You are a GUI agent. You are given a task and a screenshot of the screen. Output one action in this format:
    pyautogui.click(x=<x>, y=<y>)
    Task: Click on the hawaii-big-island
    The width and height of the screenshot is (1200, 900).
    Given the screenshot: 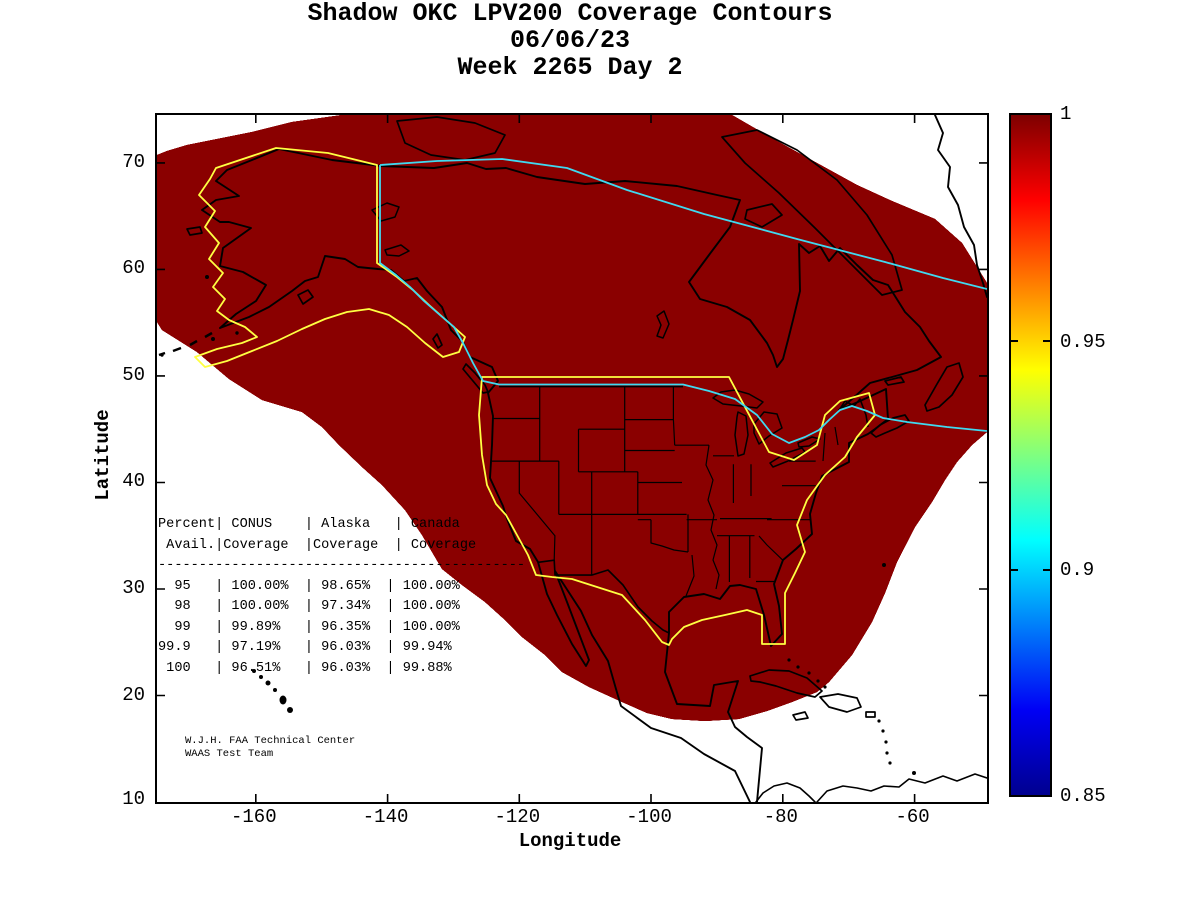 What is the action you would take?
    pyautogui.click(x=290, y=710)
    